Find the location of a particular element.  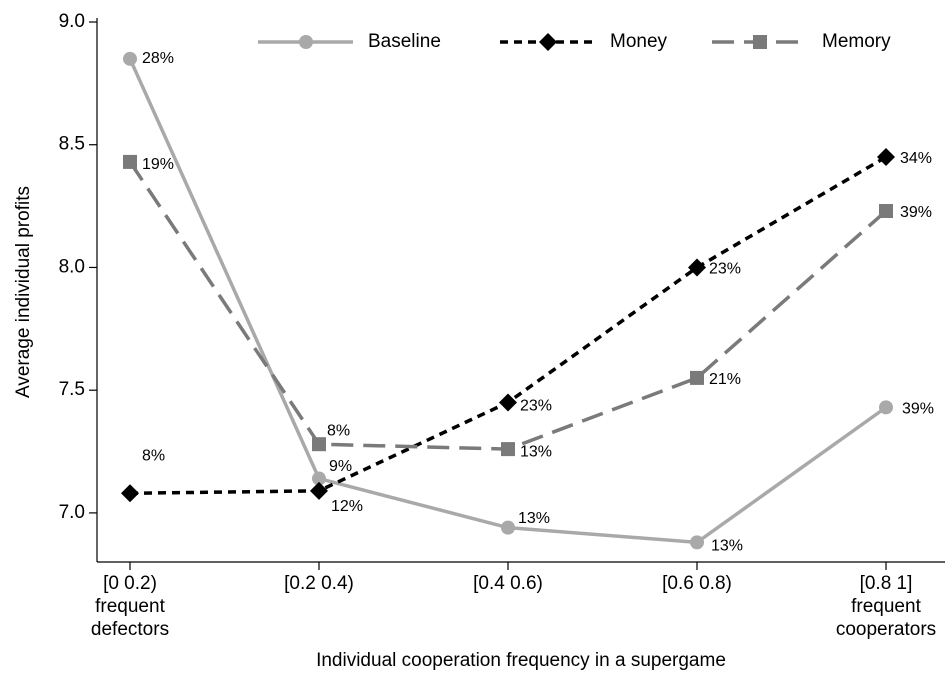

y-tick-label: 7.5 is located at coordinates (72, 389).